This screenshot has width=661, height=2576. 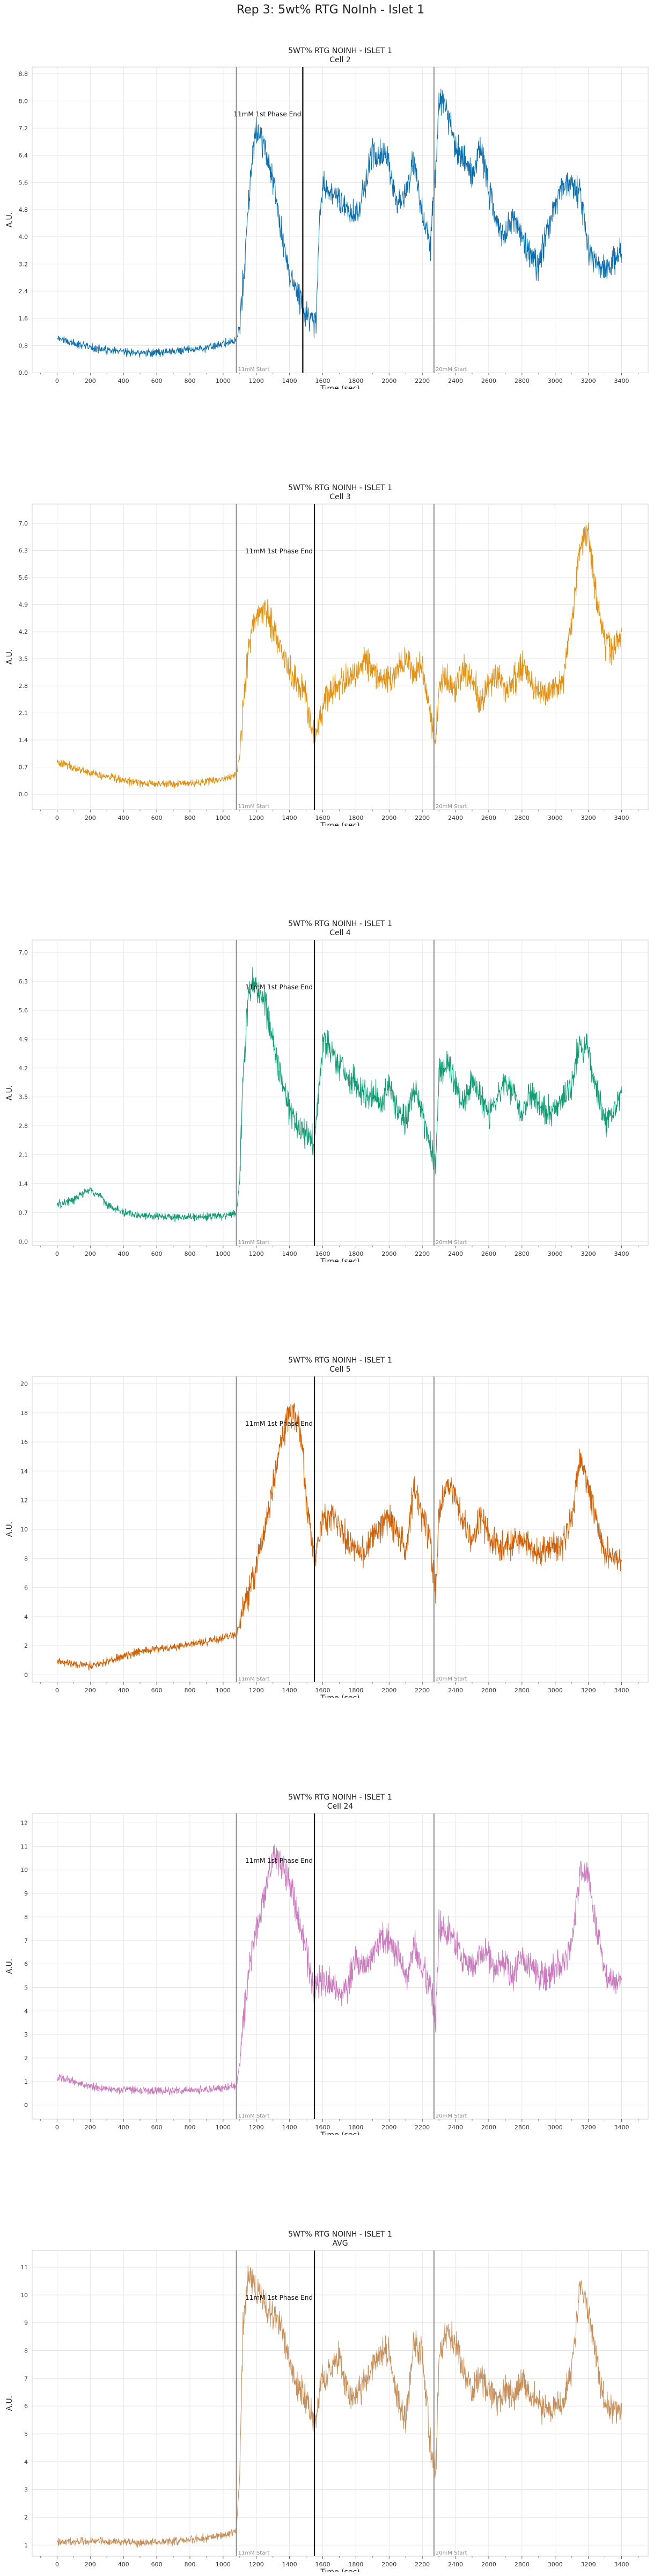 I want to click on y-tick-label: 6, so click(x=26, y=1588).